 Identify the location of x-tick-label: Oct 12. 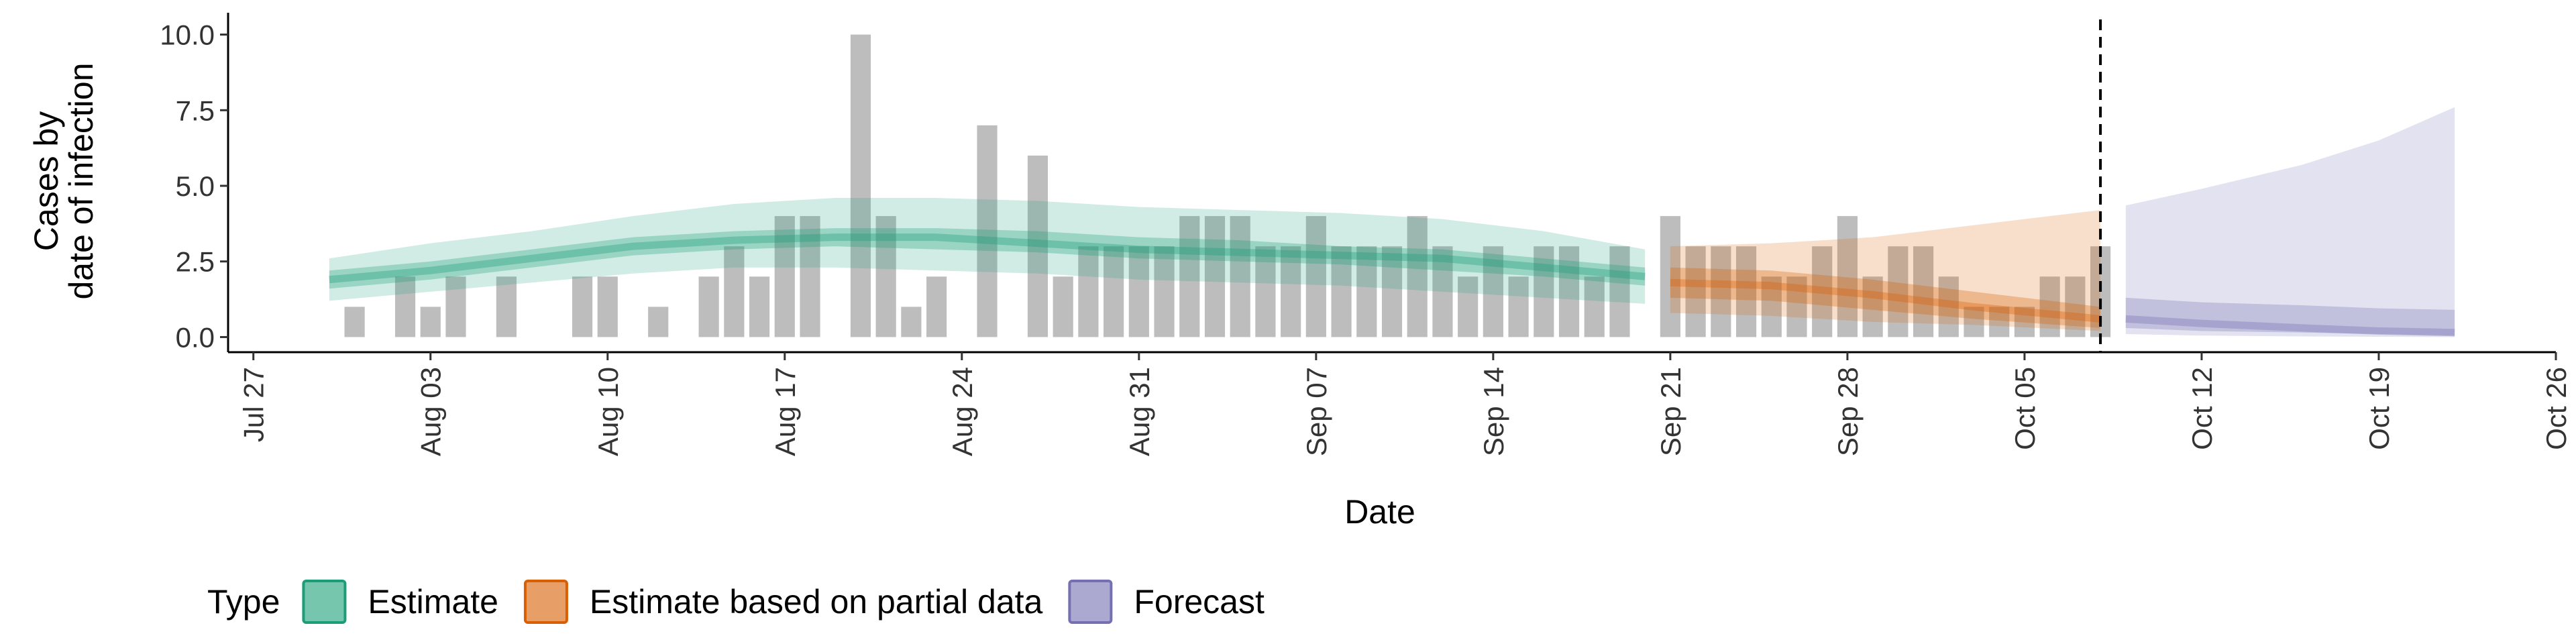
(2202, 408).